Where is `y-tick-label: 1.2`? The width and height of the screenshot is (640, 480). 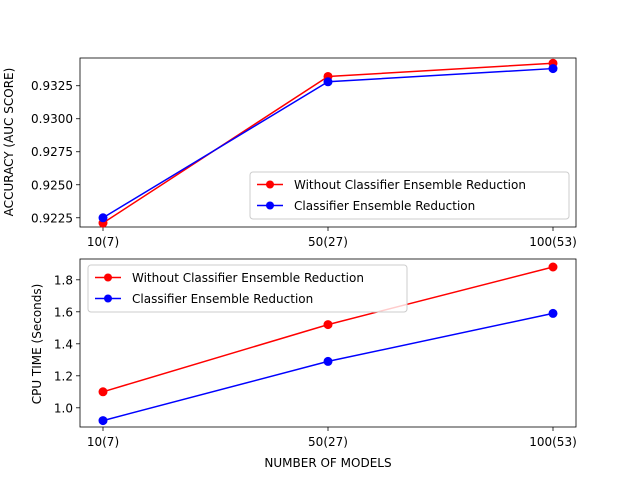
y-tick-label: 1.2 is located at coordinates (63, 376).